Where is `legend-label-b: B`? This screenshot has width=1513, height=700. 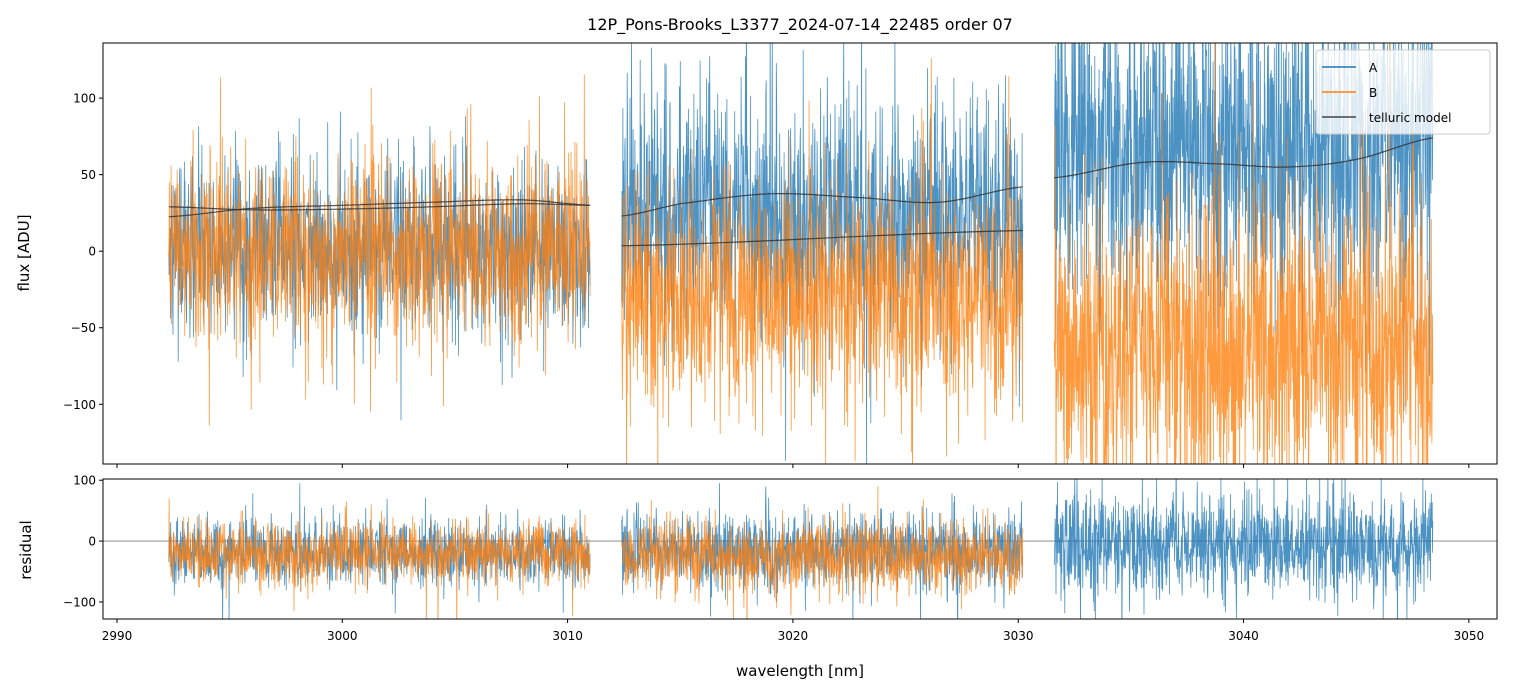
legend-label-b: B is located at coordinates (1373, 93).